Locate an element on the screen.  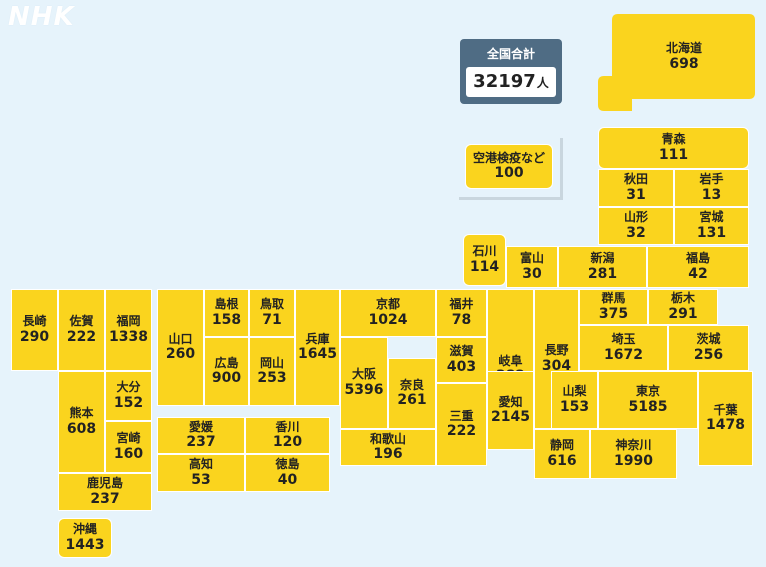
tile-gunma: 群馬 375 is located at coordinates (613, 307).